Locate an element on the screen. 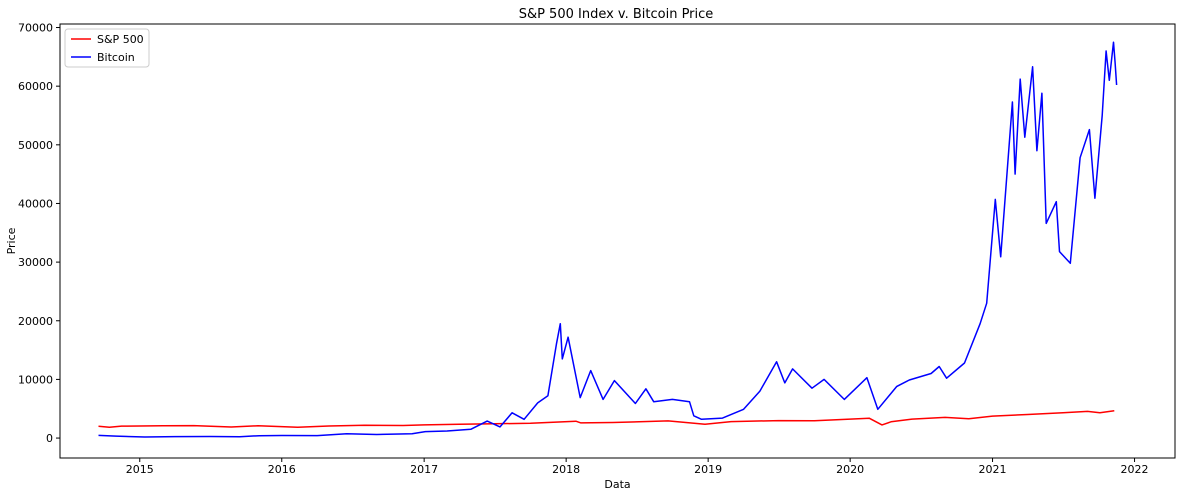  legend: S&P 500 Bitcoin is located at coordinates (107, 48).